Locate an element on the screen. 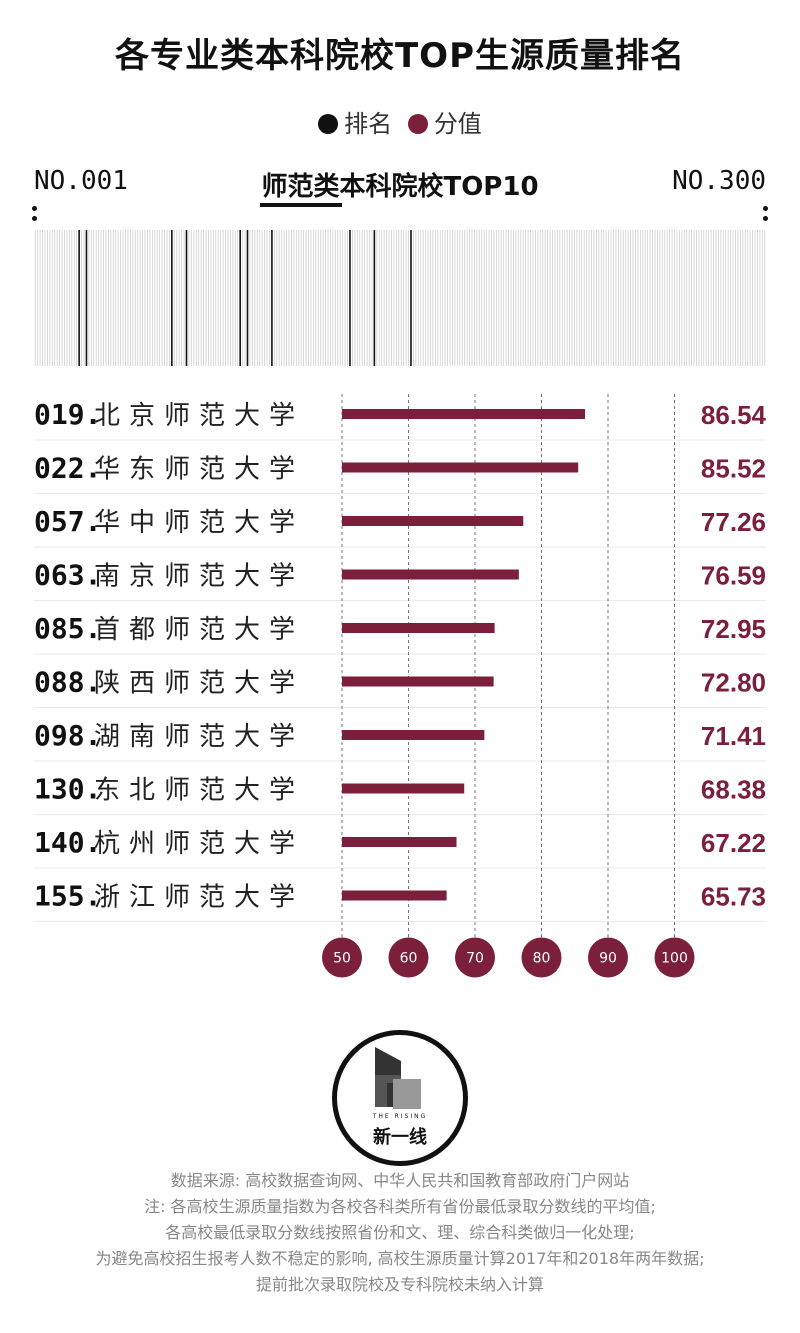 Image resolution: width=800 pixels, height=1333 pixels. tick-label: 60 is located at coordinates (409, 959).